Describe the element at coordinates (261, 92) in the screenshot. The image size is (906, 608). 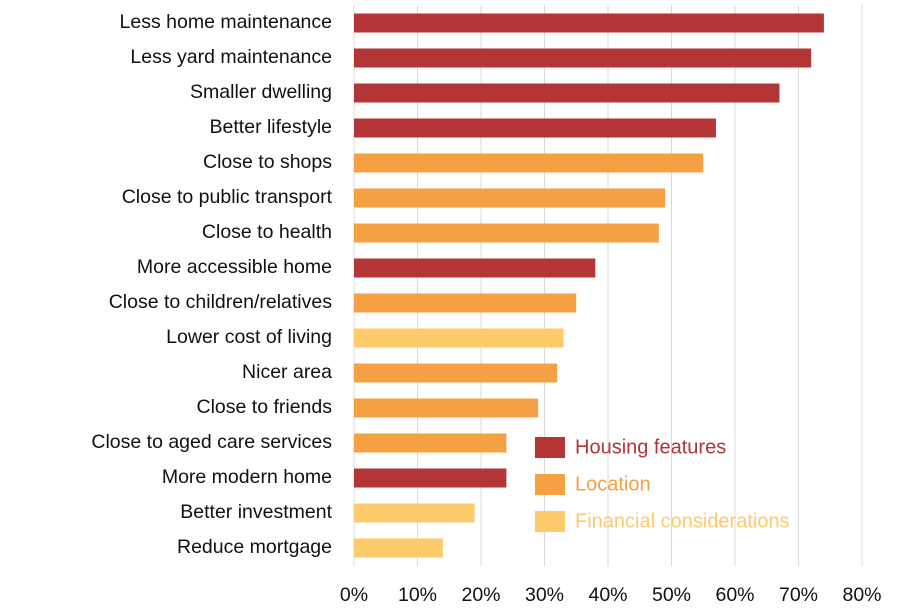
I see `y-tick-label: Smaller dwelling` at that location.